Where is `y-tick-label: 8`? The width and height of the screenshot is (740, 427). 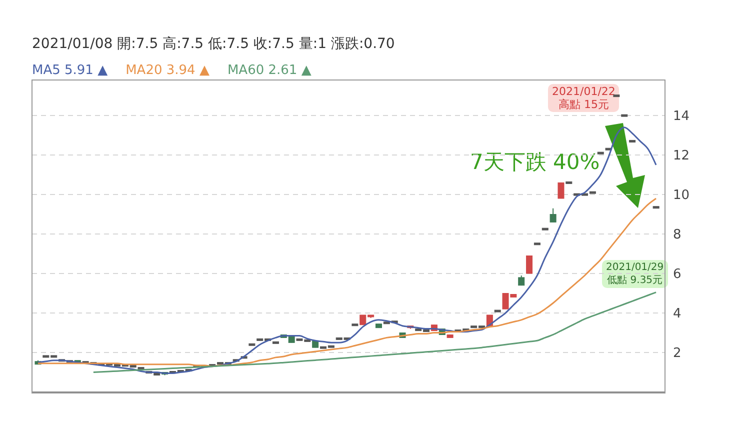 y-tick-label: 8 is located at coordinates (677, 235).